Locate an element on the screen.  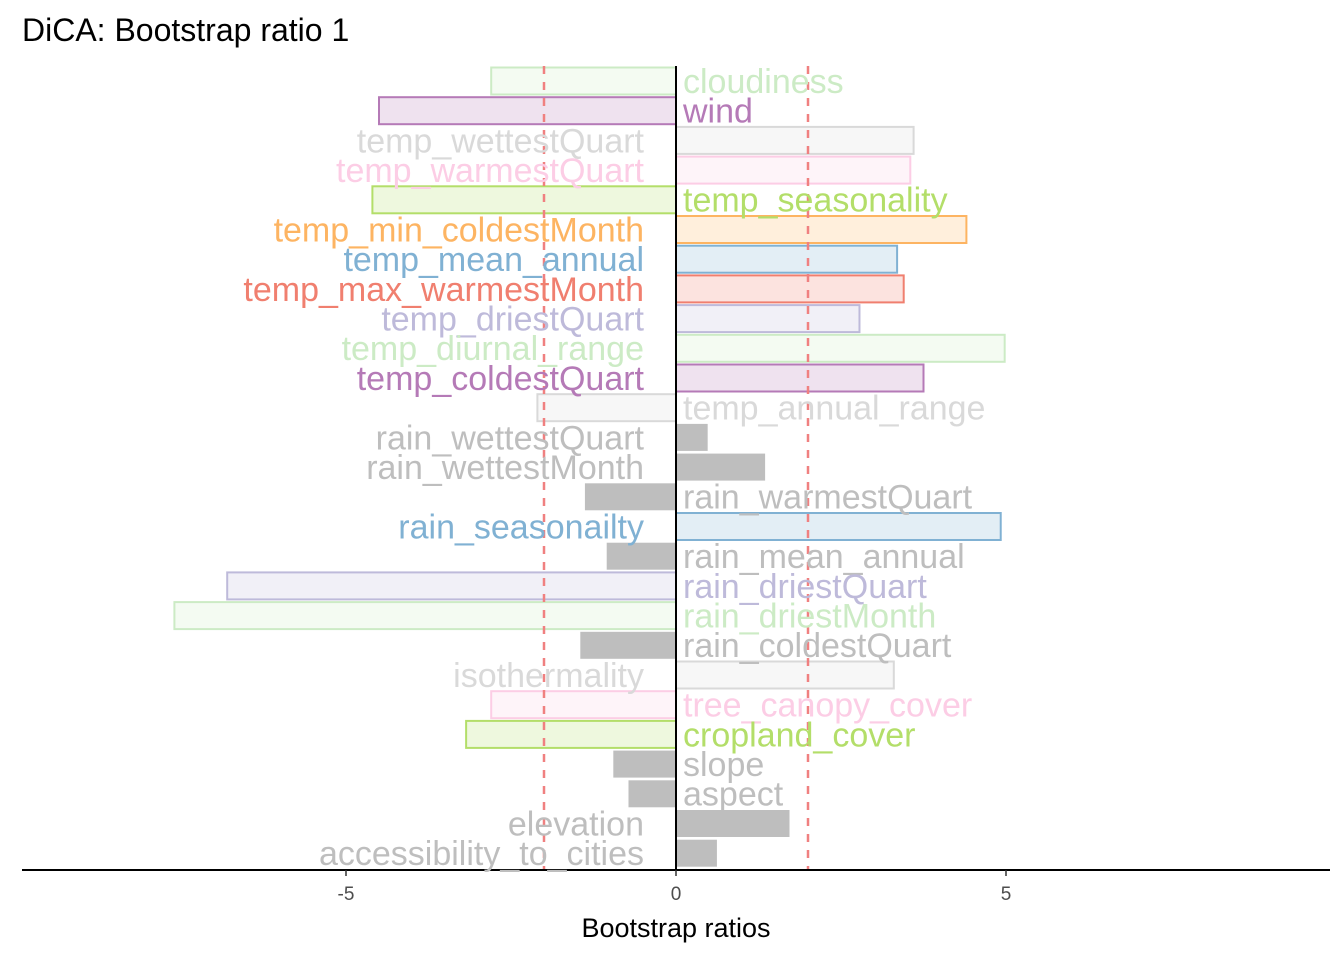
bar-label-cloudiness: cloudiness is located at coordinates (763, 82).